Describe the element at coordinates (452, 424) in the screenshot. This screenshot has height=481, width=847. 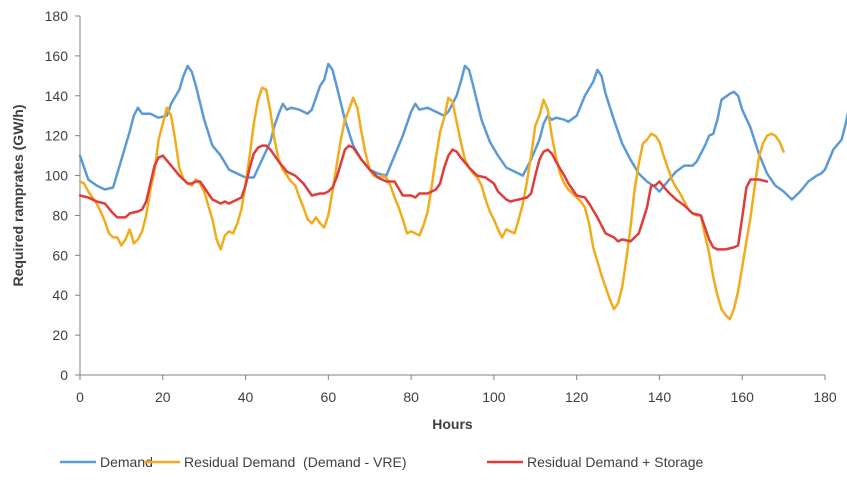
I see `x-axis-title: Hours` at that location.